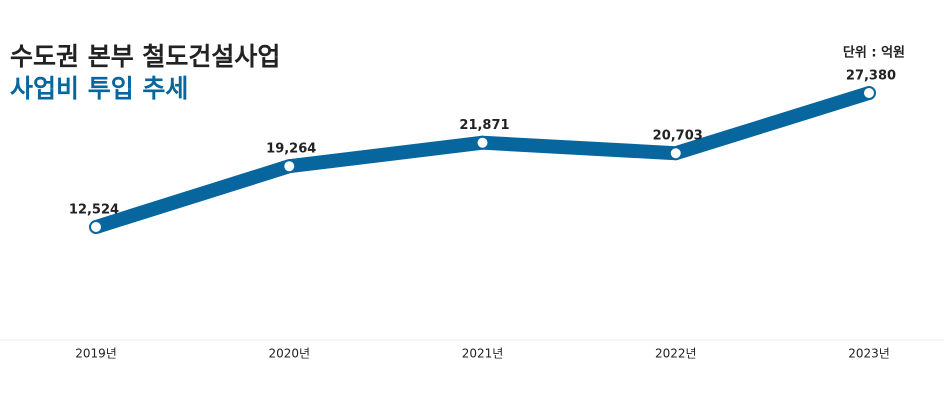 The width and height of the screenshot is (944, 400). Describe the element at coordinates (869, 354) in the screenshot. I see `x-tick-label: 2023년` at that location.